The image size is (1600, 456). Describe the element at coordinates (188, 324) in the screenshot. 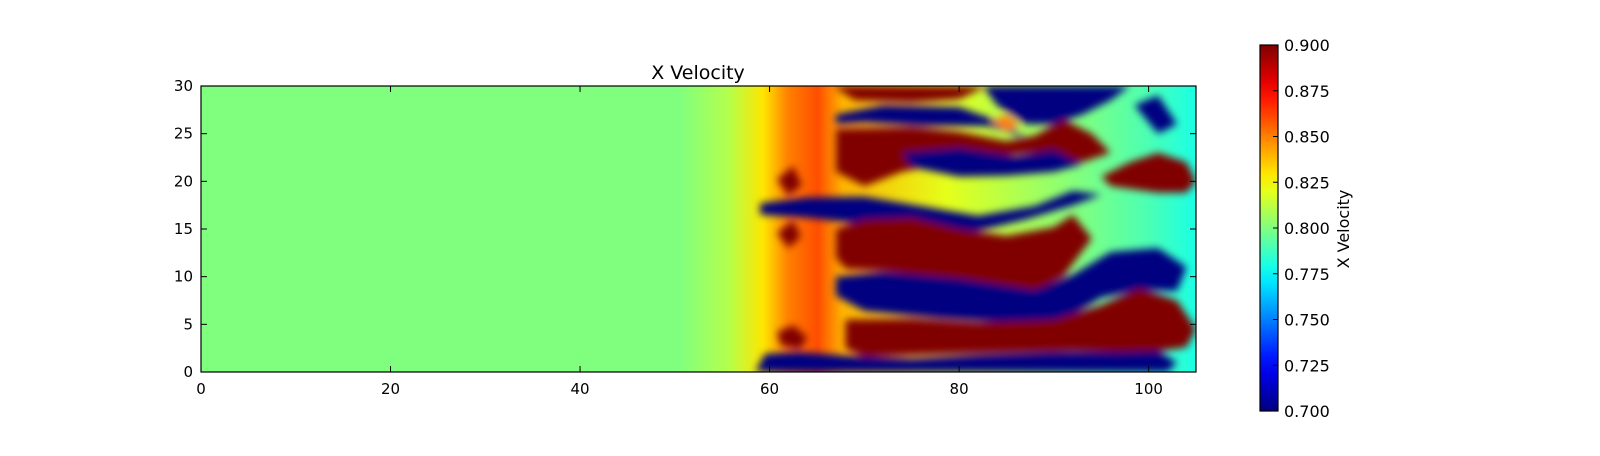

I see `y-tick-label: 5` at that location.